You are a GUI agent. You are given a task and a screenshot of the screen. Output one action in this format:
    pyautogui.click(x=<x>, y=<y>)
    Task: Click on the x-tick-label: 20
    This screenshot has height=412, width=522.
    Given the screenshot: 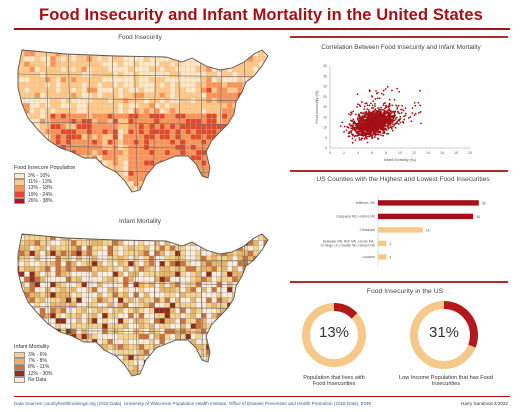 What is the action you would take?
    pyautogui.click(x=470, y=153)
    